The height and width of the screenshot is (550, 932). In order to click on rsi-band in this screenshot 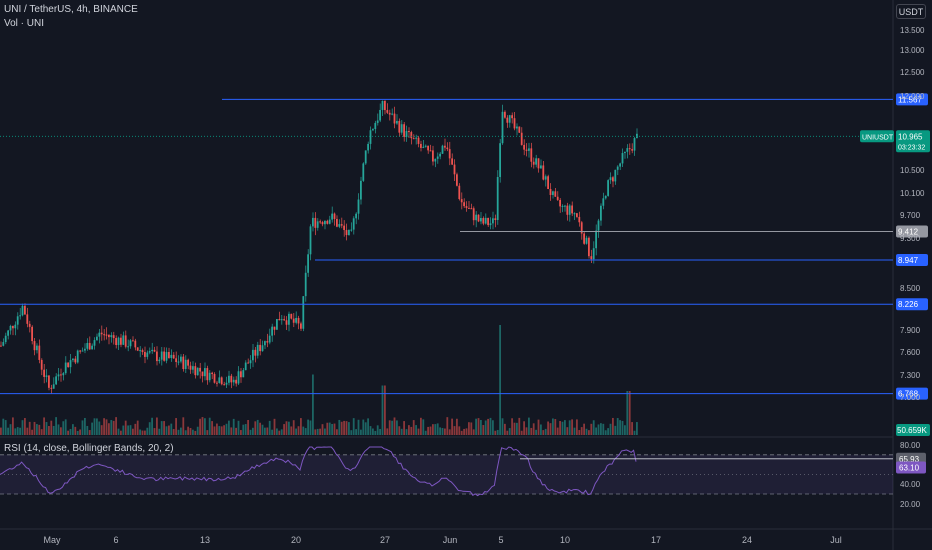, I will do `click(446, 474)`.